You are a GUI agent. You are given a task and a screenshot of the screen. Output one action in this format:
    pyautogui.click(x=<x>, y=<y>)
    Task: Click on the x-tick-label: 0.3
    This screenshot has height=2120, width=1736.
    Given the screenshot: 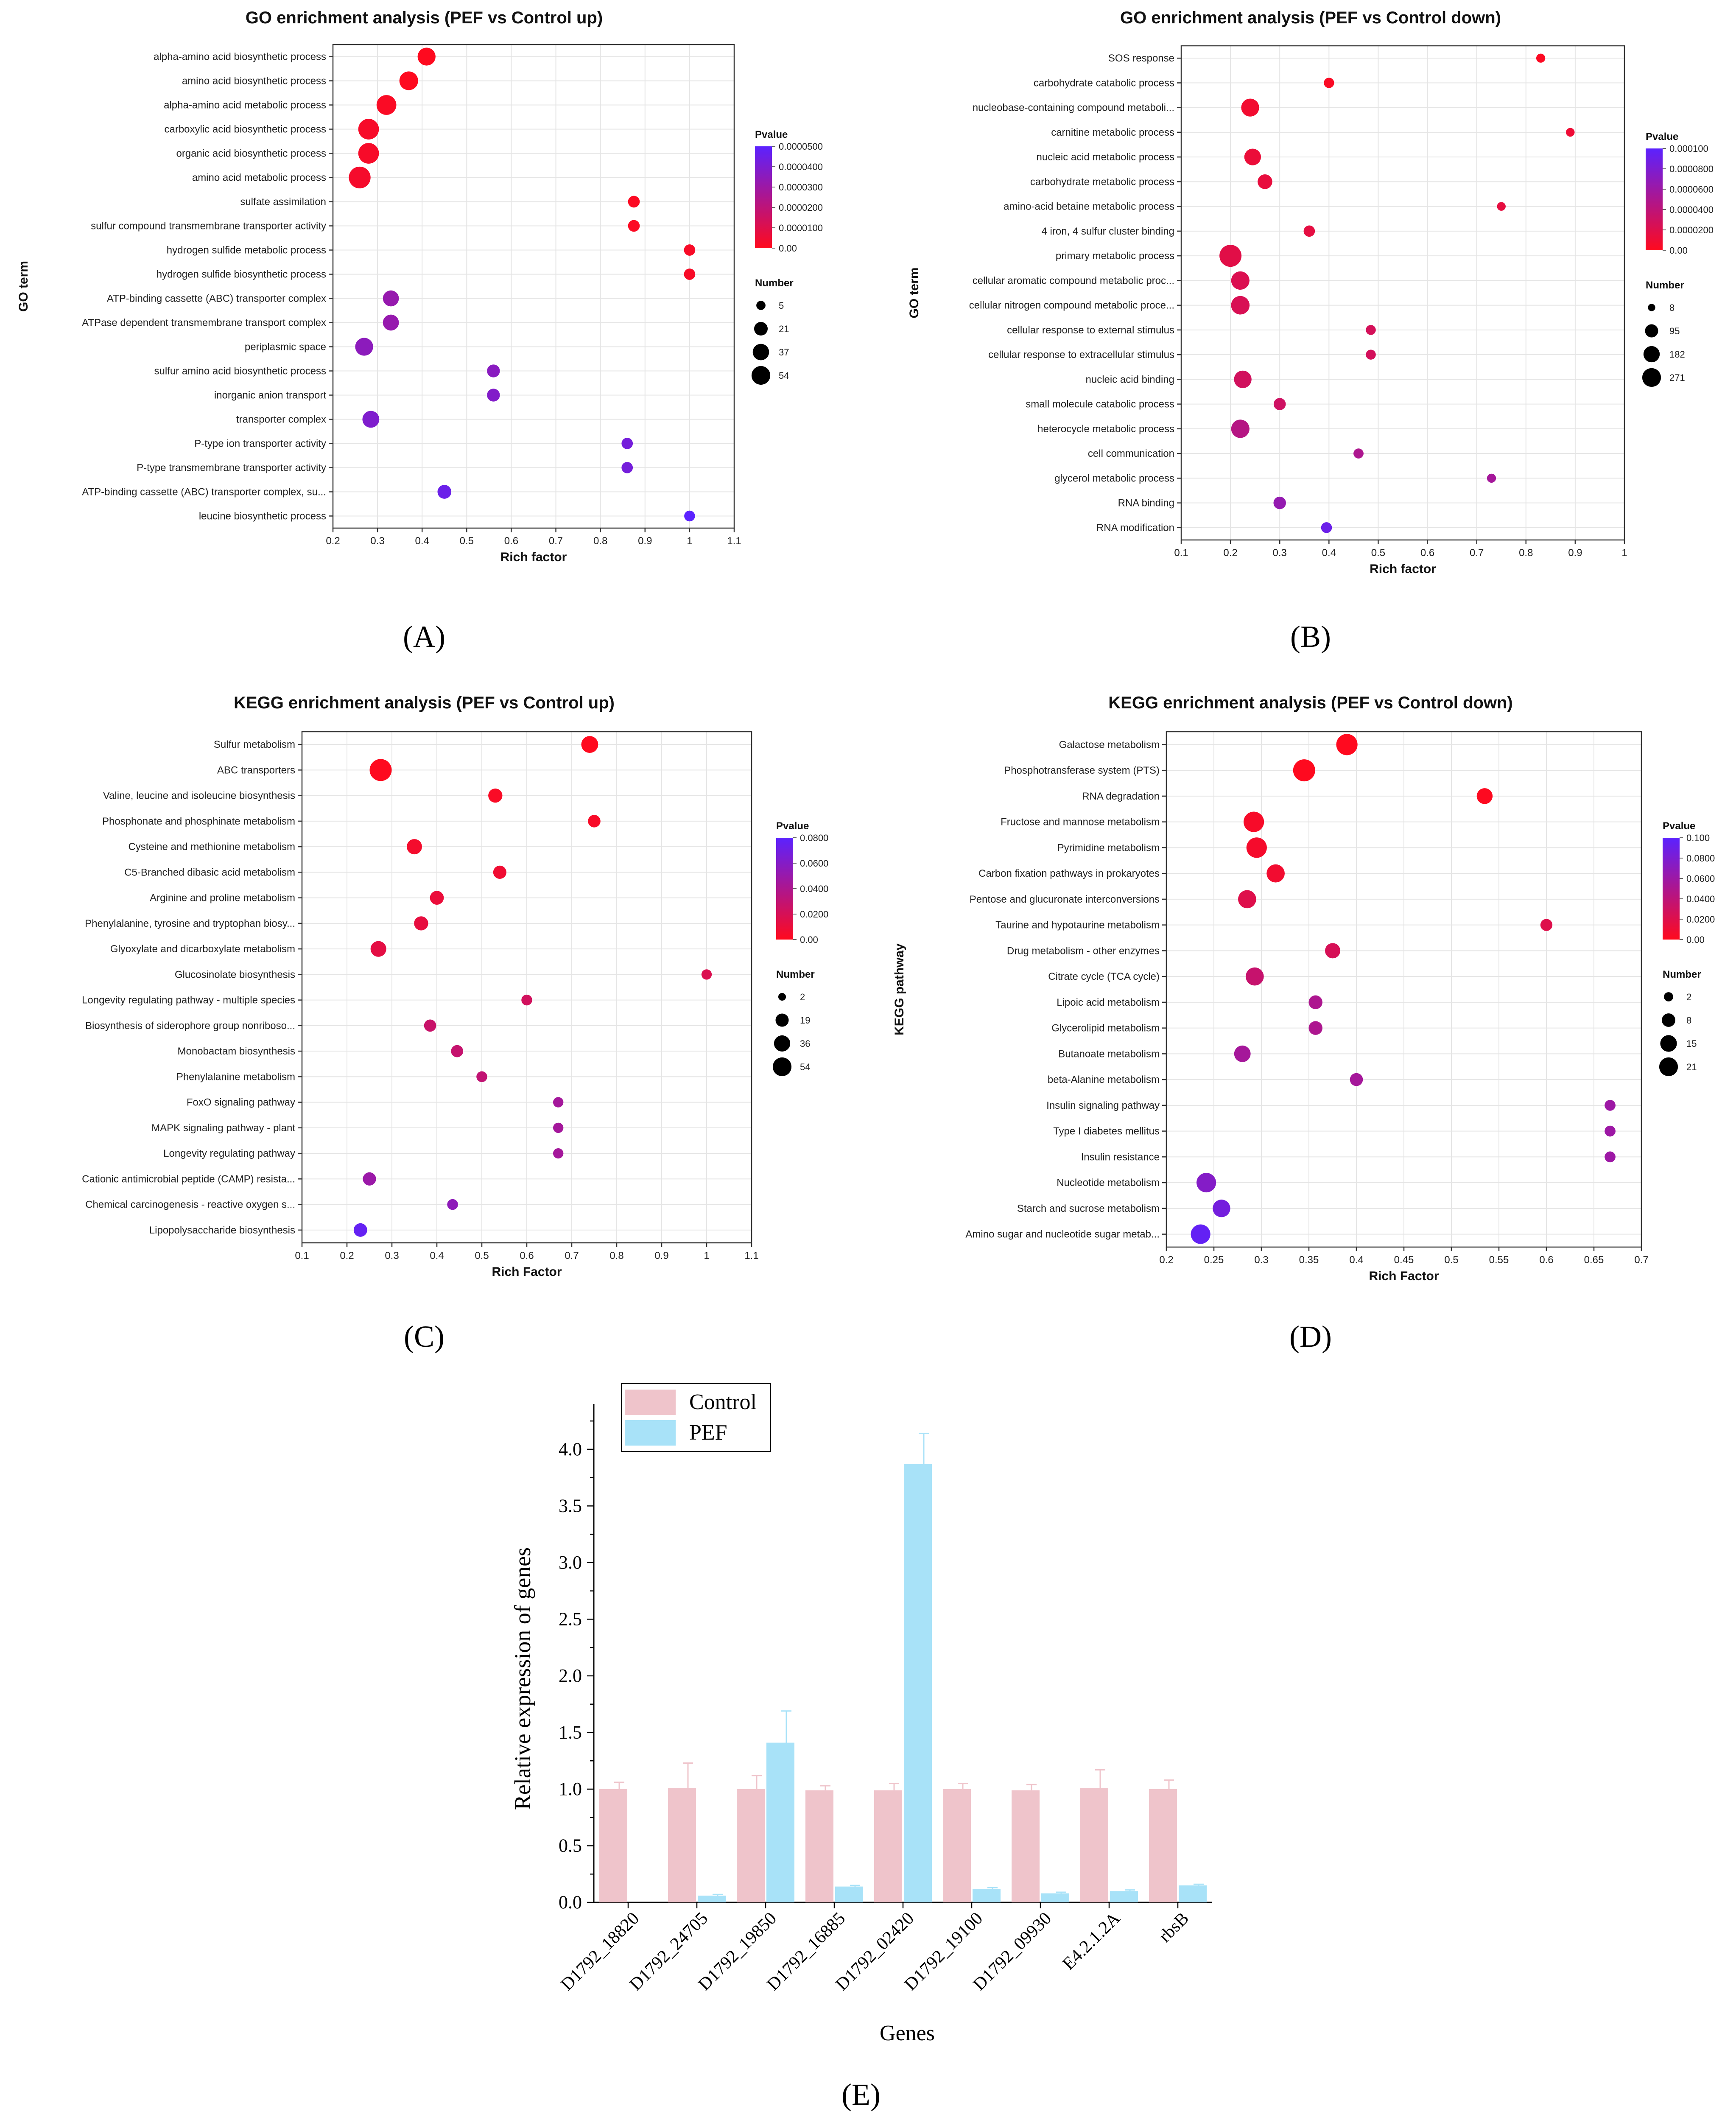 What is the action you would take?
    pyautogui.click(x=377, y=541)
    